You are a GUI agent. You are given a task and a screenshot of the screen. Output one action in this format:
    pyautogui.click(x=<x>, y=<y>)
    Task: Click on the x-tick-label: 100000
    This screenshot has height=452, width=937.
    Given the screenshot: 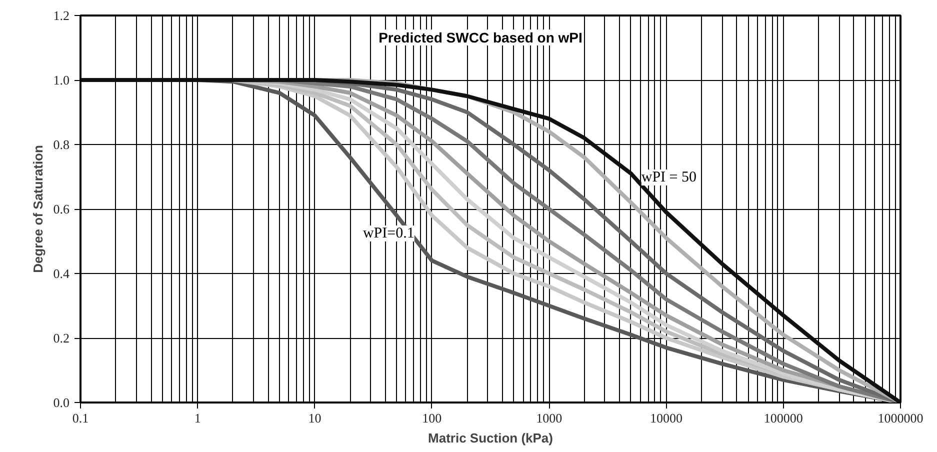 What is the action you would take?
    pyautogui.click(x=783, y=418)
    